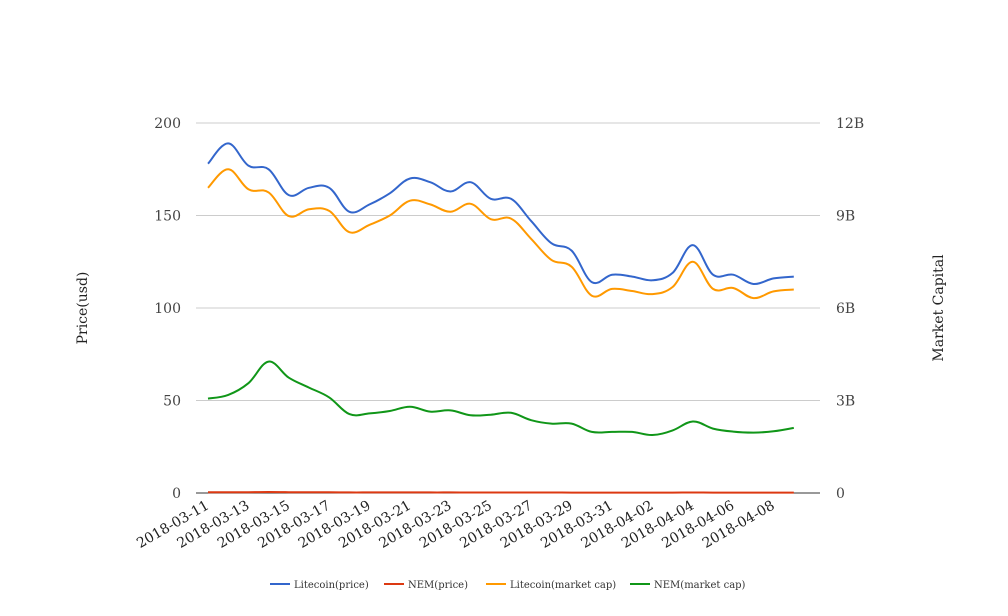 The width and height of the screenshot is (1008, 616). I want to click on right-y-axis-title: Market Capital, so click(939, 308).